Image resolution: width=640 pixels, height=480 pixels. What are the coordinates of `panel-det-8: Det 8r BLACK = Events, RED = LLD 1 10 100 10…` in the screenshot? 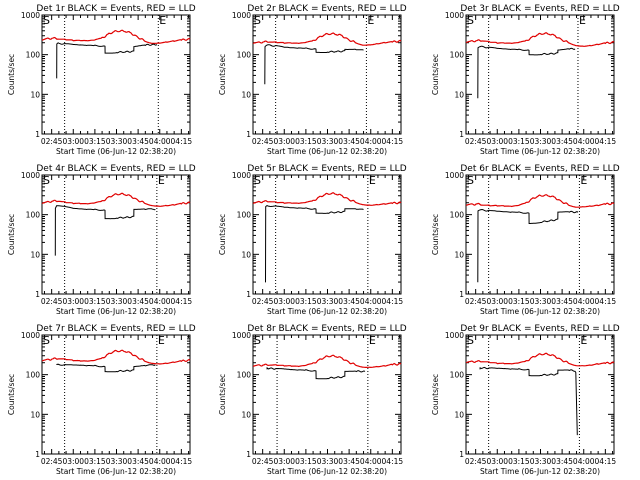 It's located at (312, 400).